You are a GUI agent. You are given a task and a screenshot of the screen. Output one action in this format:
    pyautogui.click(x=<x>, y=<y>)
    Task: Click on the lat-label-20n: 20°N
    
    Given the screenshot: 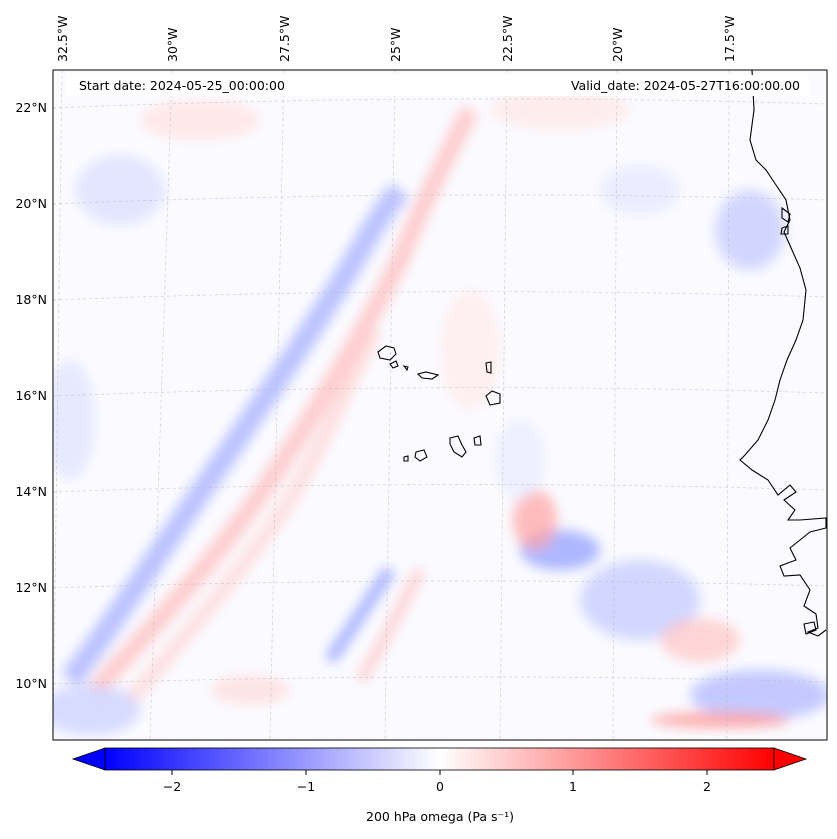 What is the action you would take?
    pyautogui.click(x=31, y=203)
    